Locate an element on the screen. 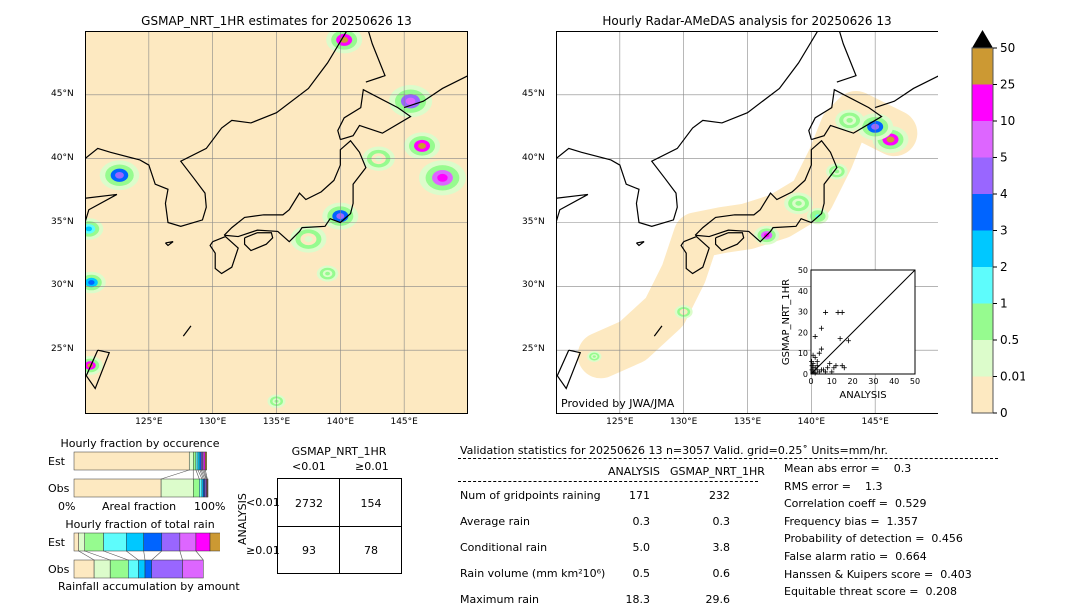 This screenshot has width=1080, height=612. stat-gsmap: 3.8 is located at coordinates (721, 547).